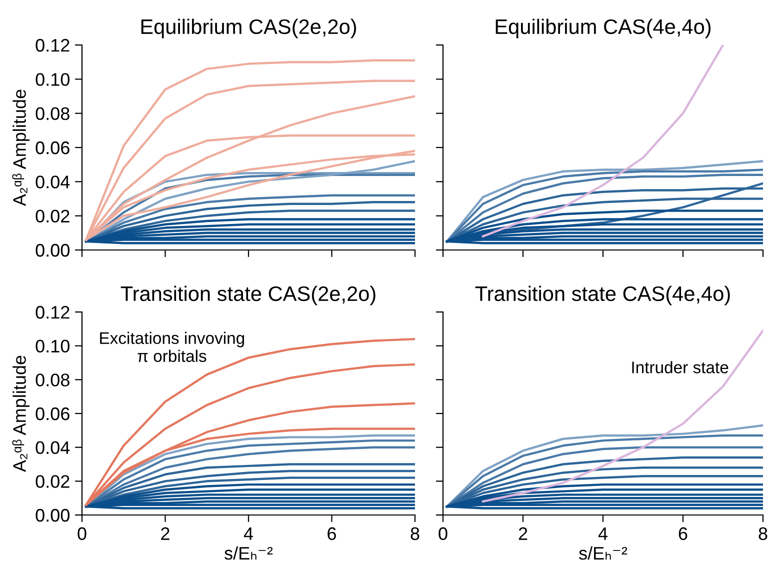 The image size is (776, 575). Describe the element at coordinates (603, 28) in the screenshot. I see `chart-title: Equilibrium CAS(4e,4o)` at that location.